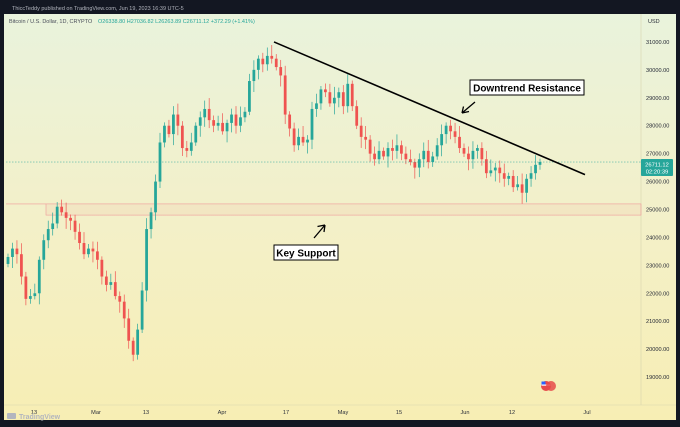 The height and width of the screenshot is (427, 680). Describe the element at coordinates (657, 43) in the screenshot. I see `y-tick-label: 31000.00` at that location.